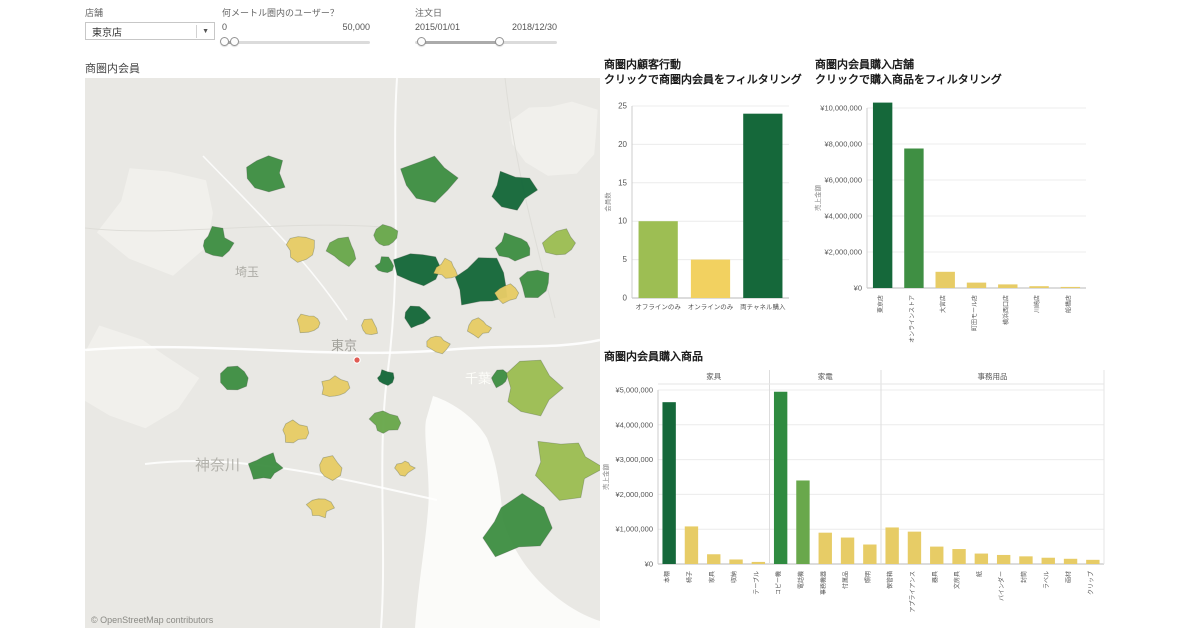 The width and height of the screenshot is (1200, 633). What do you see at coordinates (357, 360) in the screenshot?
I see `store-location-marker` at bounding box center [357, 360].